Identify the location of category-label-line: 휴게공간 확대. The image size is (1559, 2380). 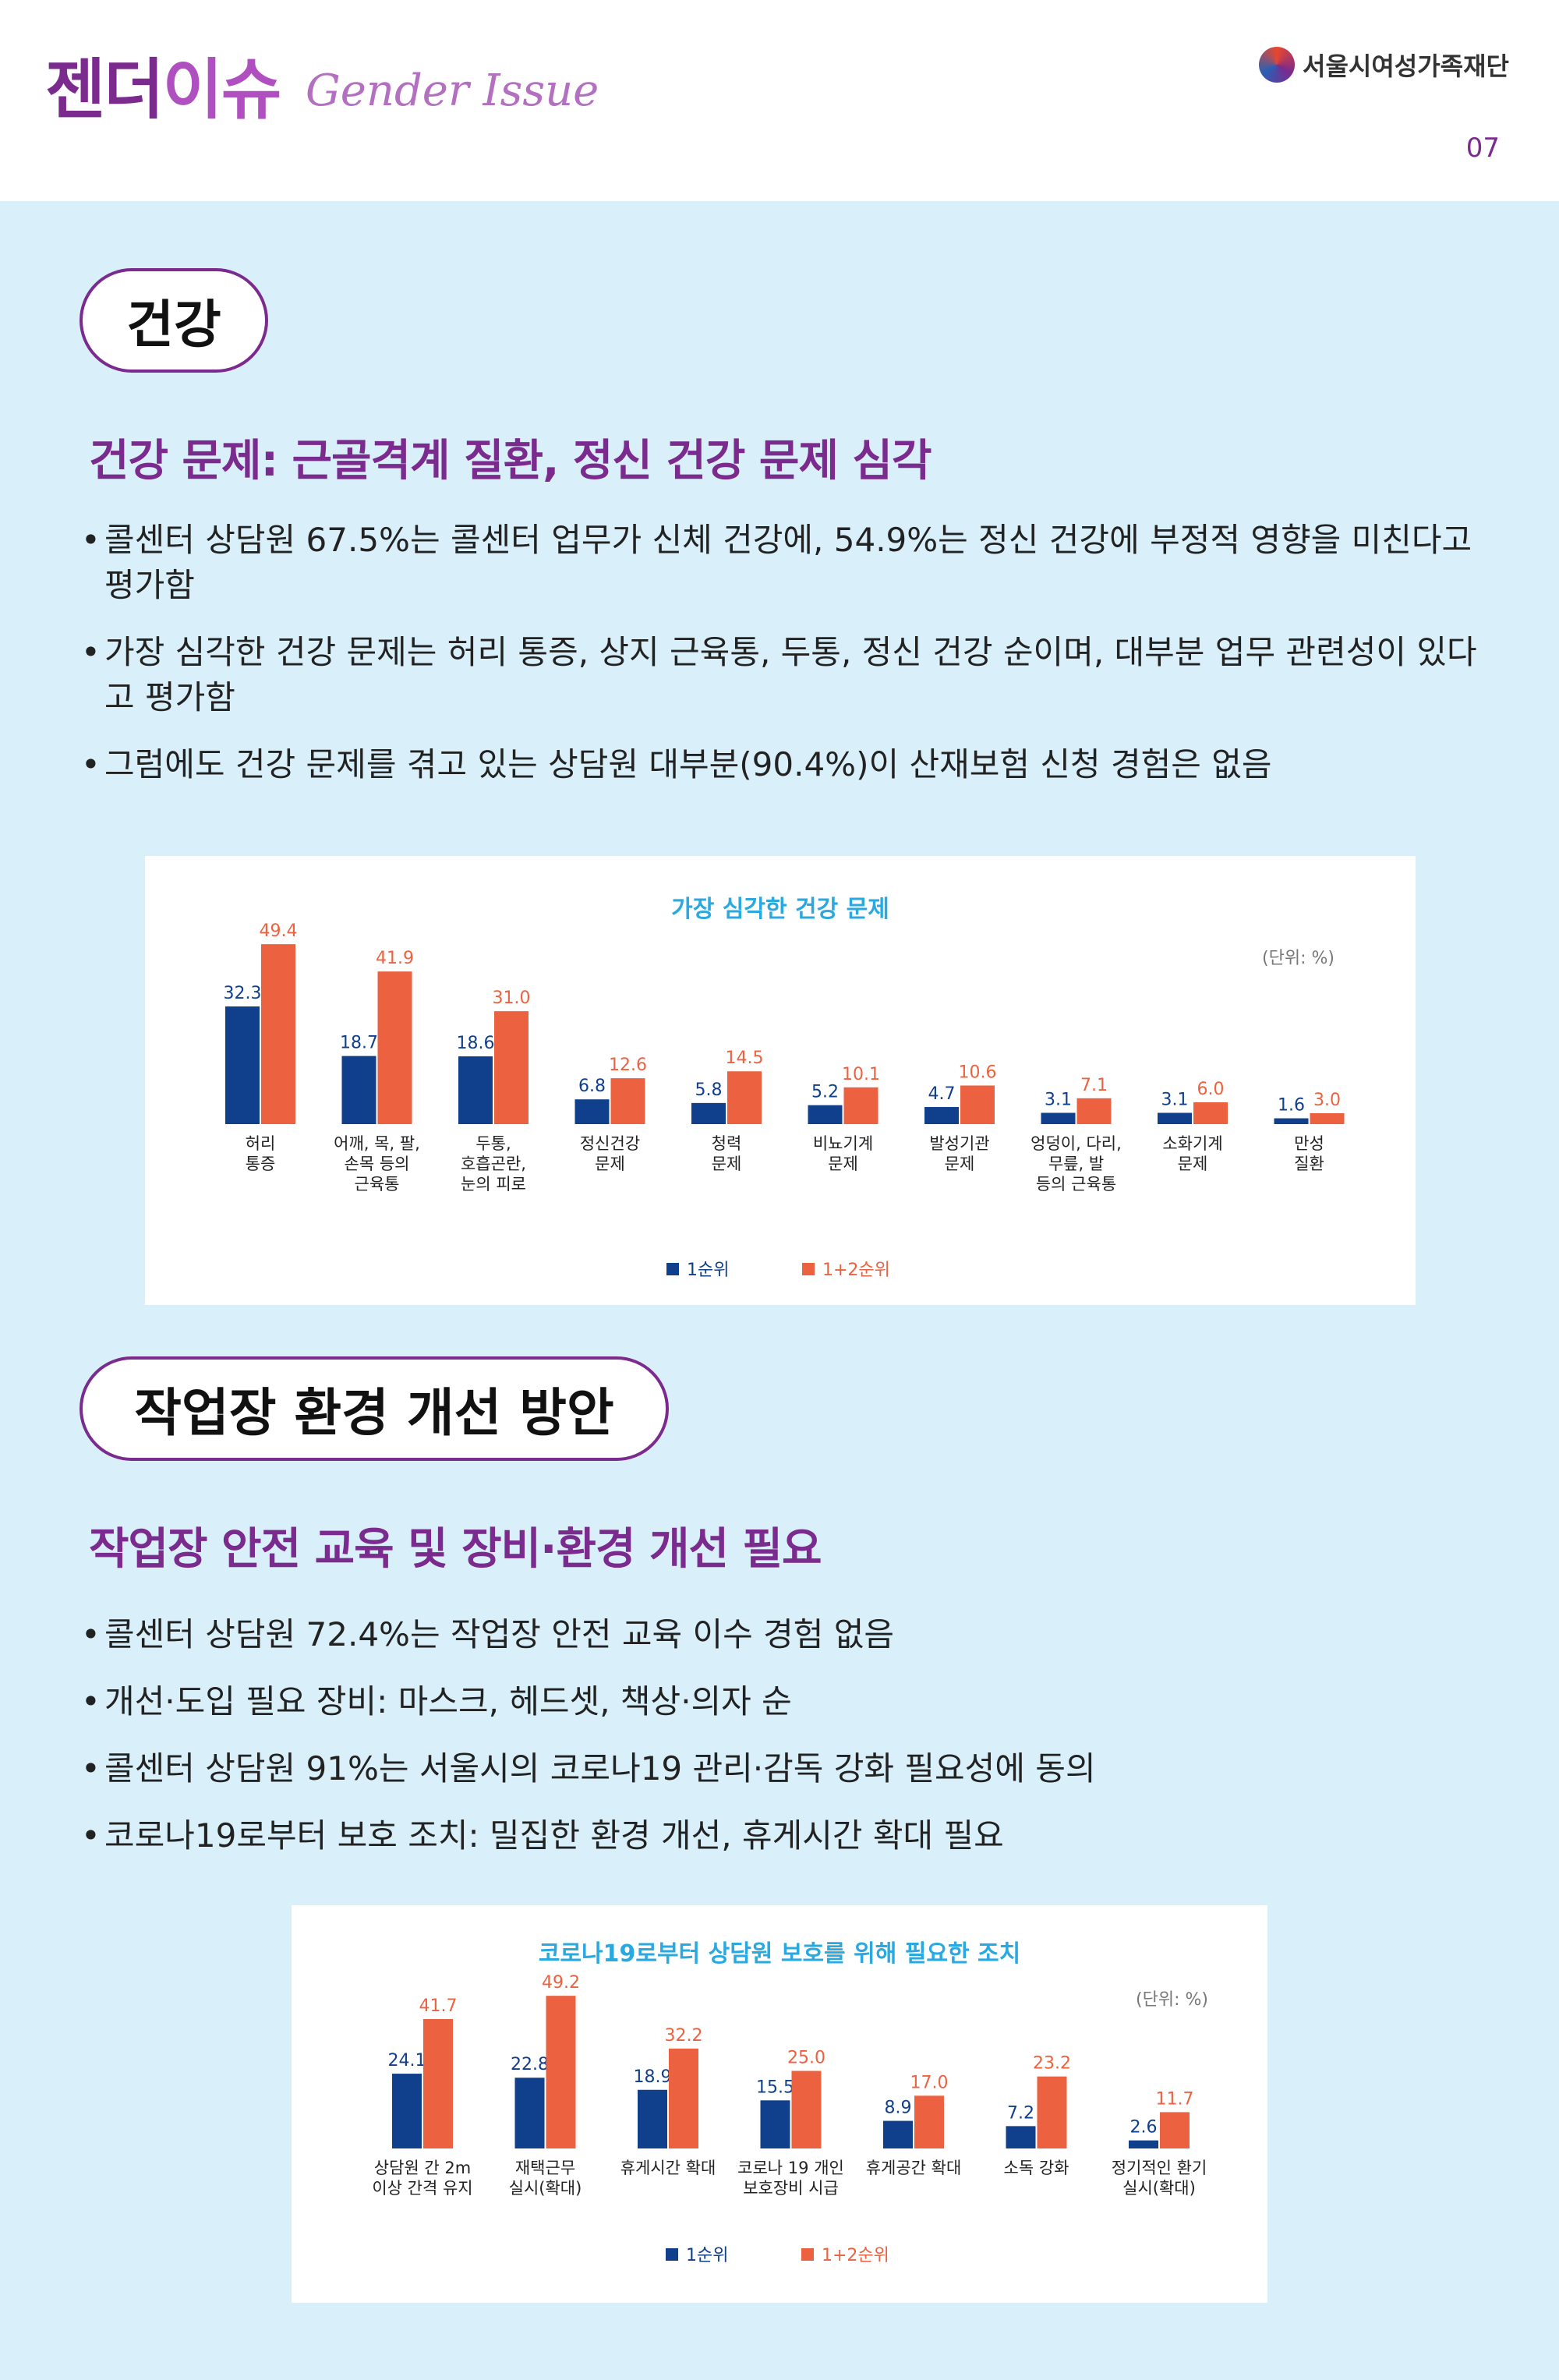
(914, 2168).